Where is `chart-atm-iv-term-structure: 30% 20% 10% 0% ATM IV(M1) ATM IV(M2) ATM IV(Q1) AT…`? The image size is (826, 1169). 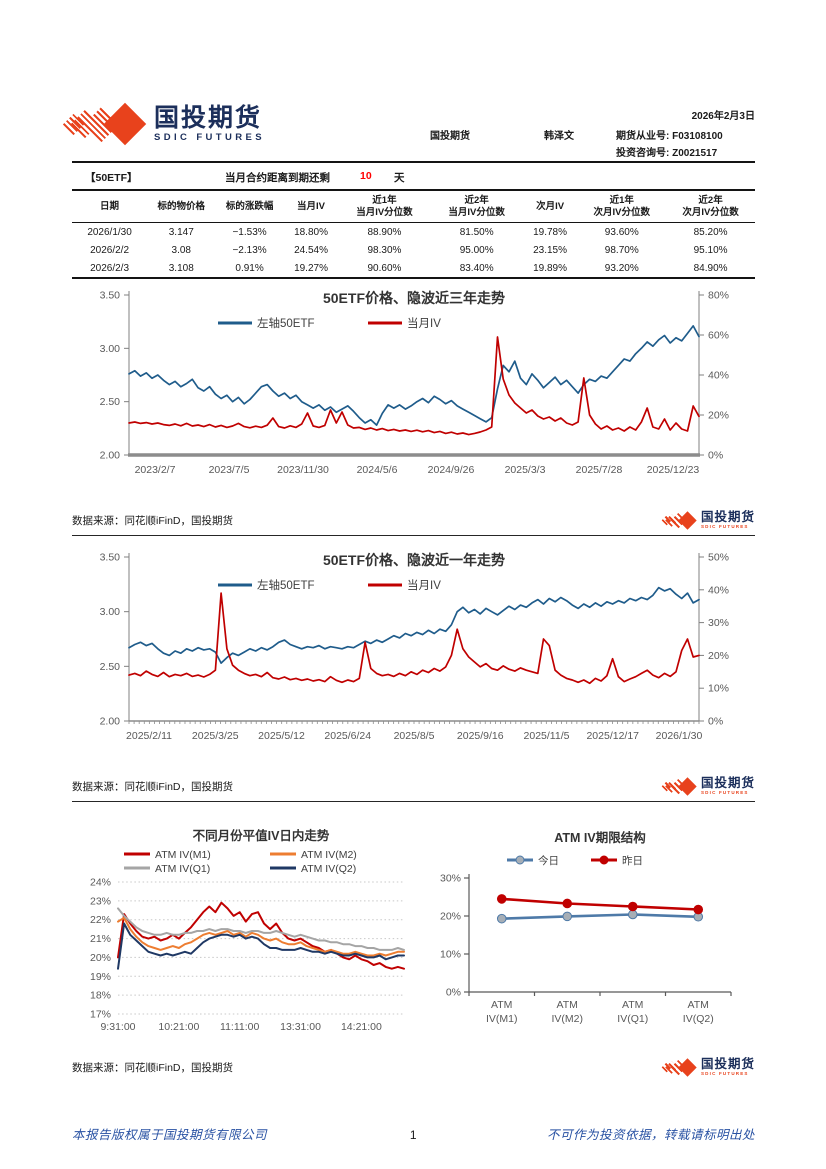
chart-atm-iv-term-structure: 30% 20% 10% 0% ATM IV(M1) ATM IV(M2) ATM IV(Q1) AT… is located at coordinates (586, 927).